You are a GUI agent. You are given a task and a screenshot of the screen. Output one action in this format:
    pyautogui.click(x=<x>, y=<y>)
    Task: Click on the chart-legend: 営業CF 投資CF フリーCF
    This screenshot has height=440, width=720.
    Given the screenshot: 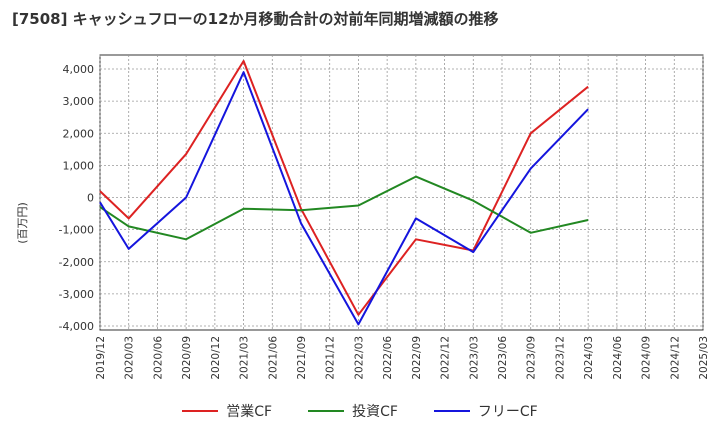 What is the action you would take?
    pyautogui.click(x=360, y=411)
    